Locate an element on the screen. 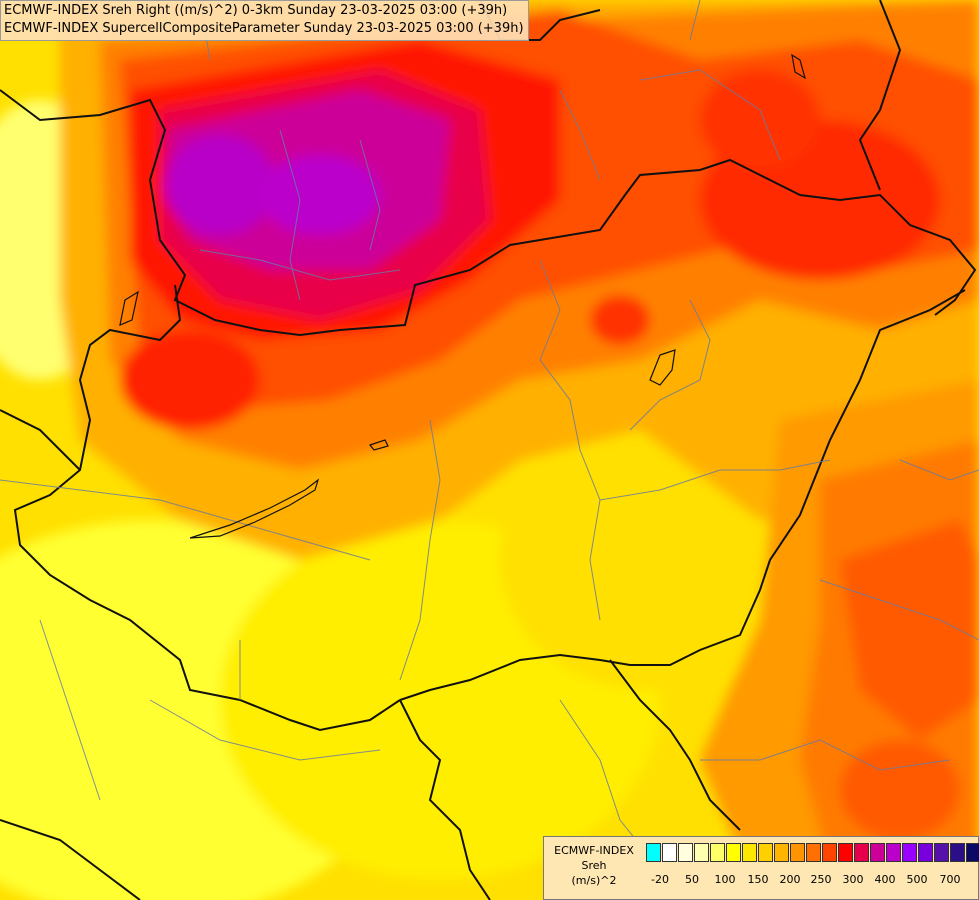 The image size is (979, 900). field-red-pocket-center is located at coordinates (620, 320).